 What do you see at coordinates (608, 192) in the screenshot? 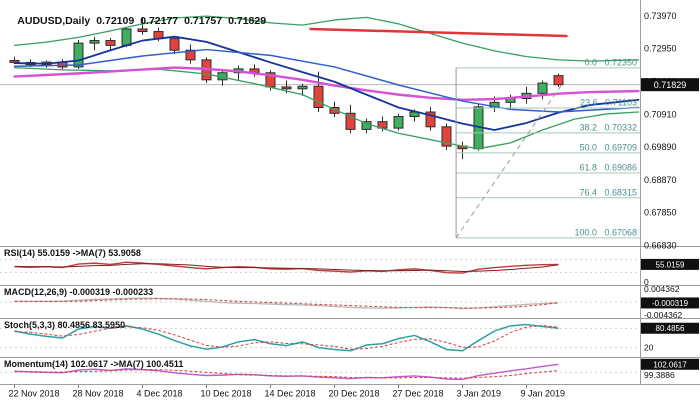
I see `fib-level-label: 76.4 0.68315` at bounding box center [608, 192].